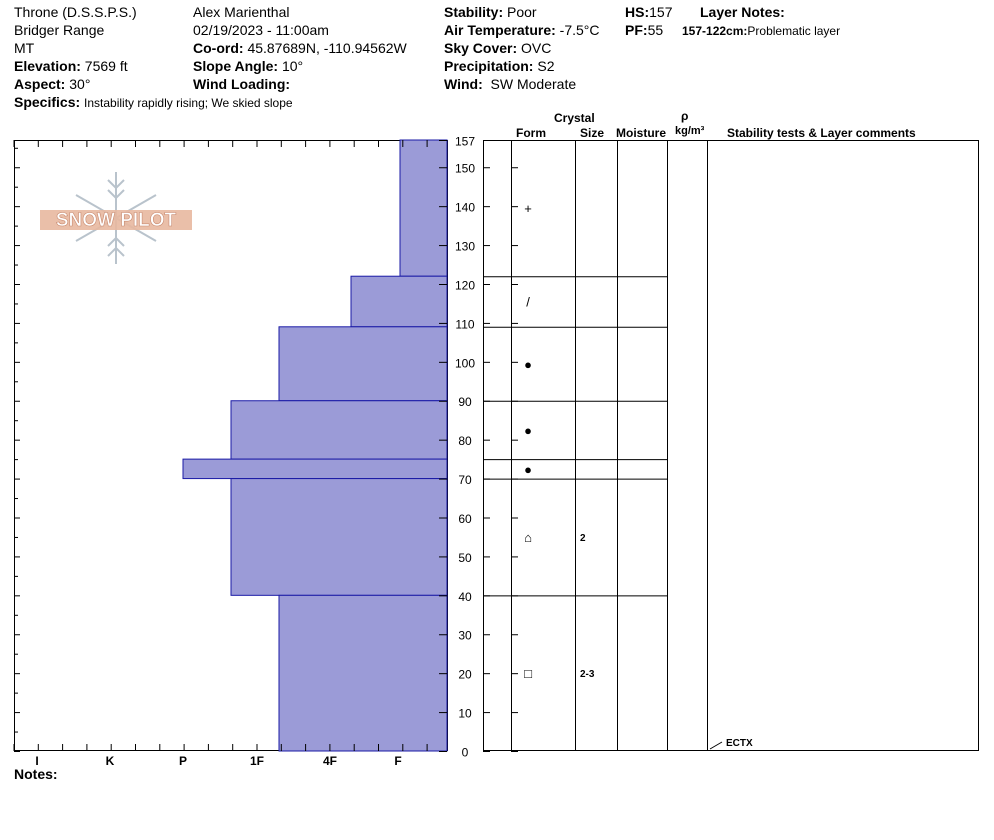  Describe the element at coordinates (465, 519) in the screenshot. I see `y-tick-label: 60` at that location.